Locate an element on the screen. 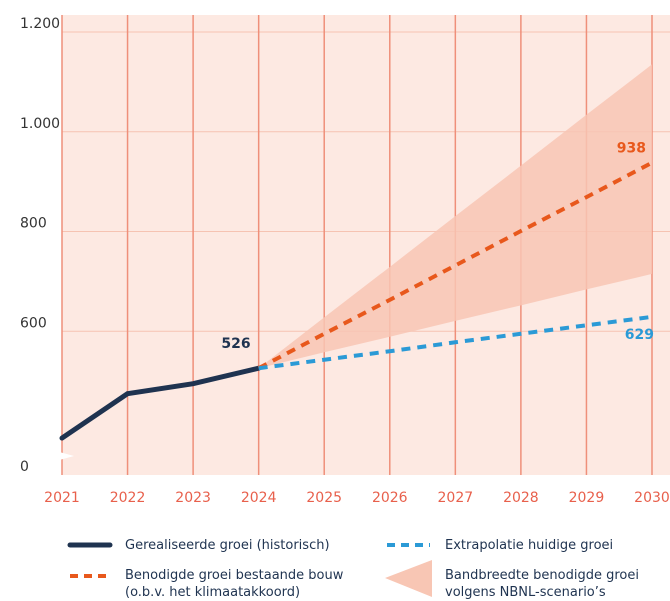 The height and width of the screenshot is (601, 670). y-tick-label: 800 is located at coordinates (33, 224).